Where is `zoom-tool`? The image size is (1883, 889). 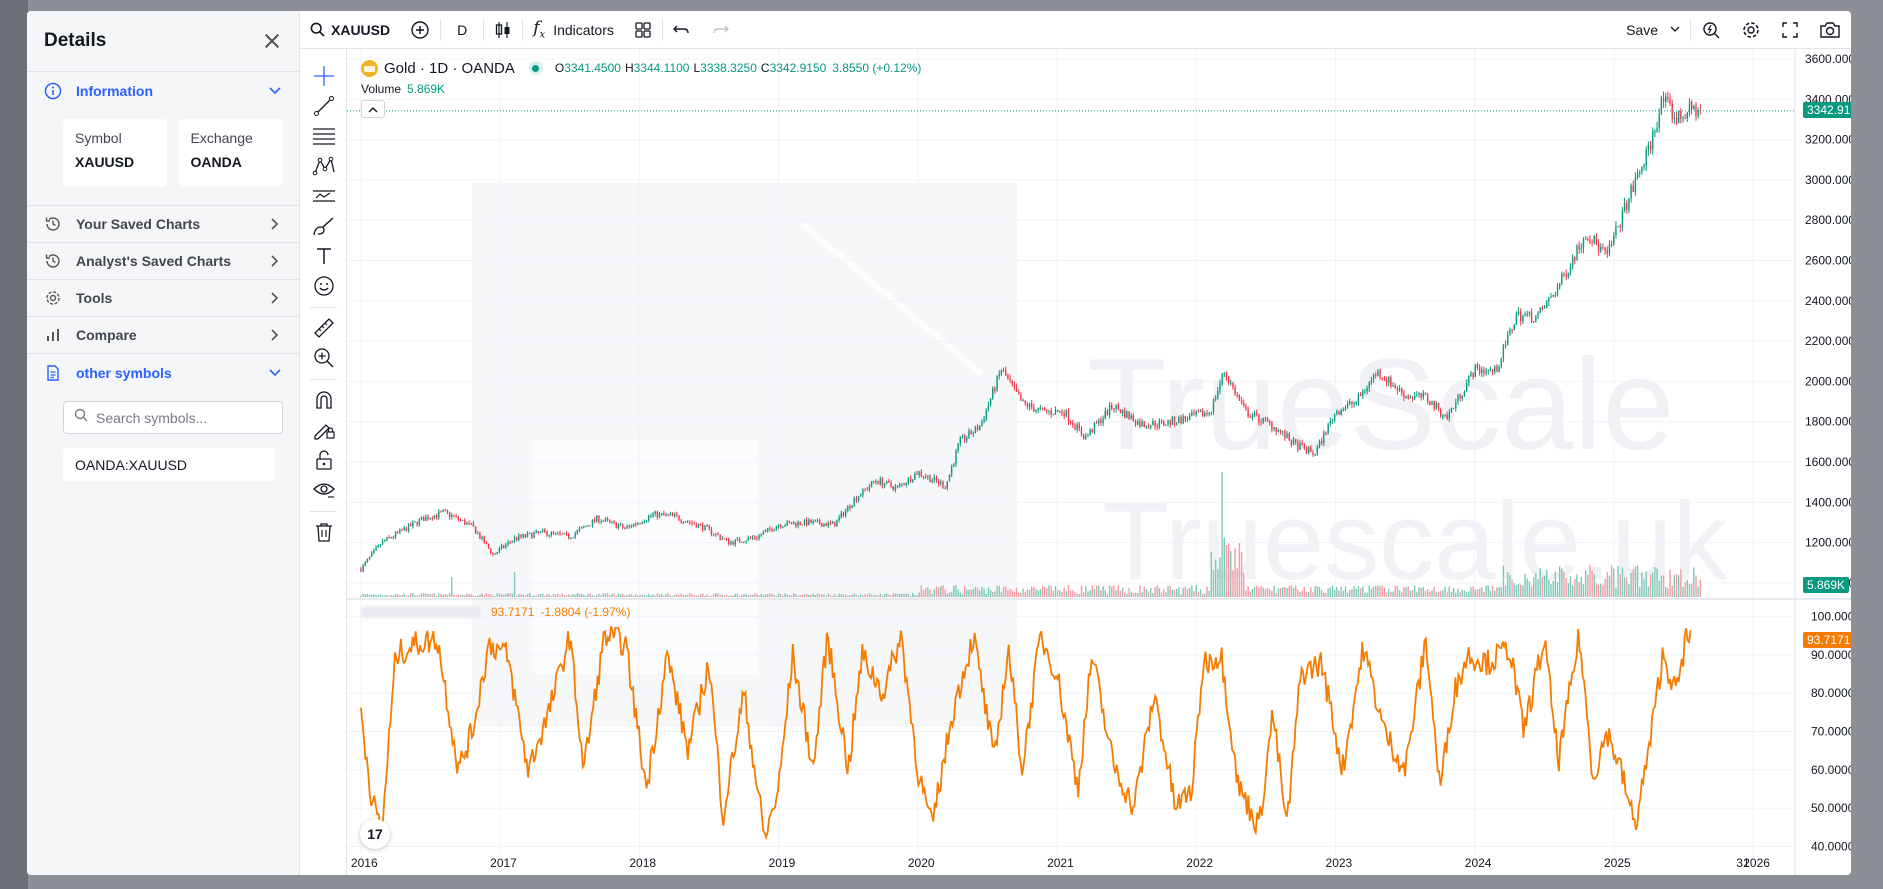 zoom-tool is located at coordinates (324, 358).